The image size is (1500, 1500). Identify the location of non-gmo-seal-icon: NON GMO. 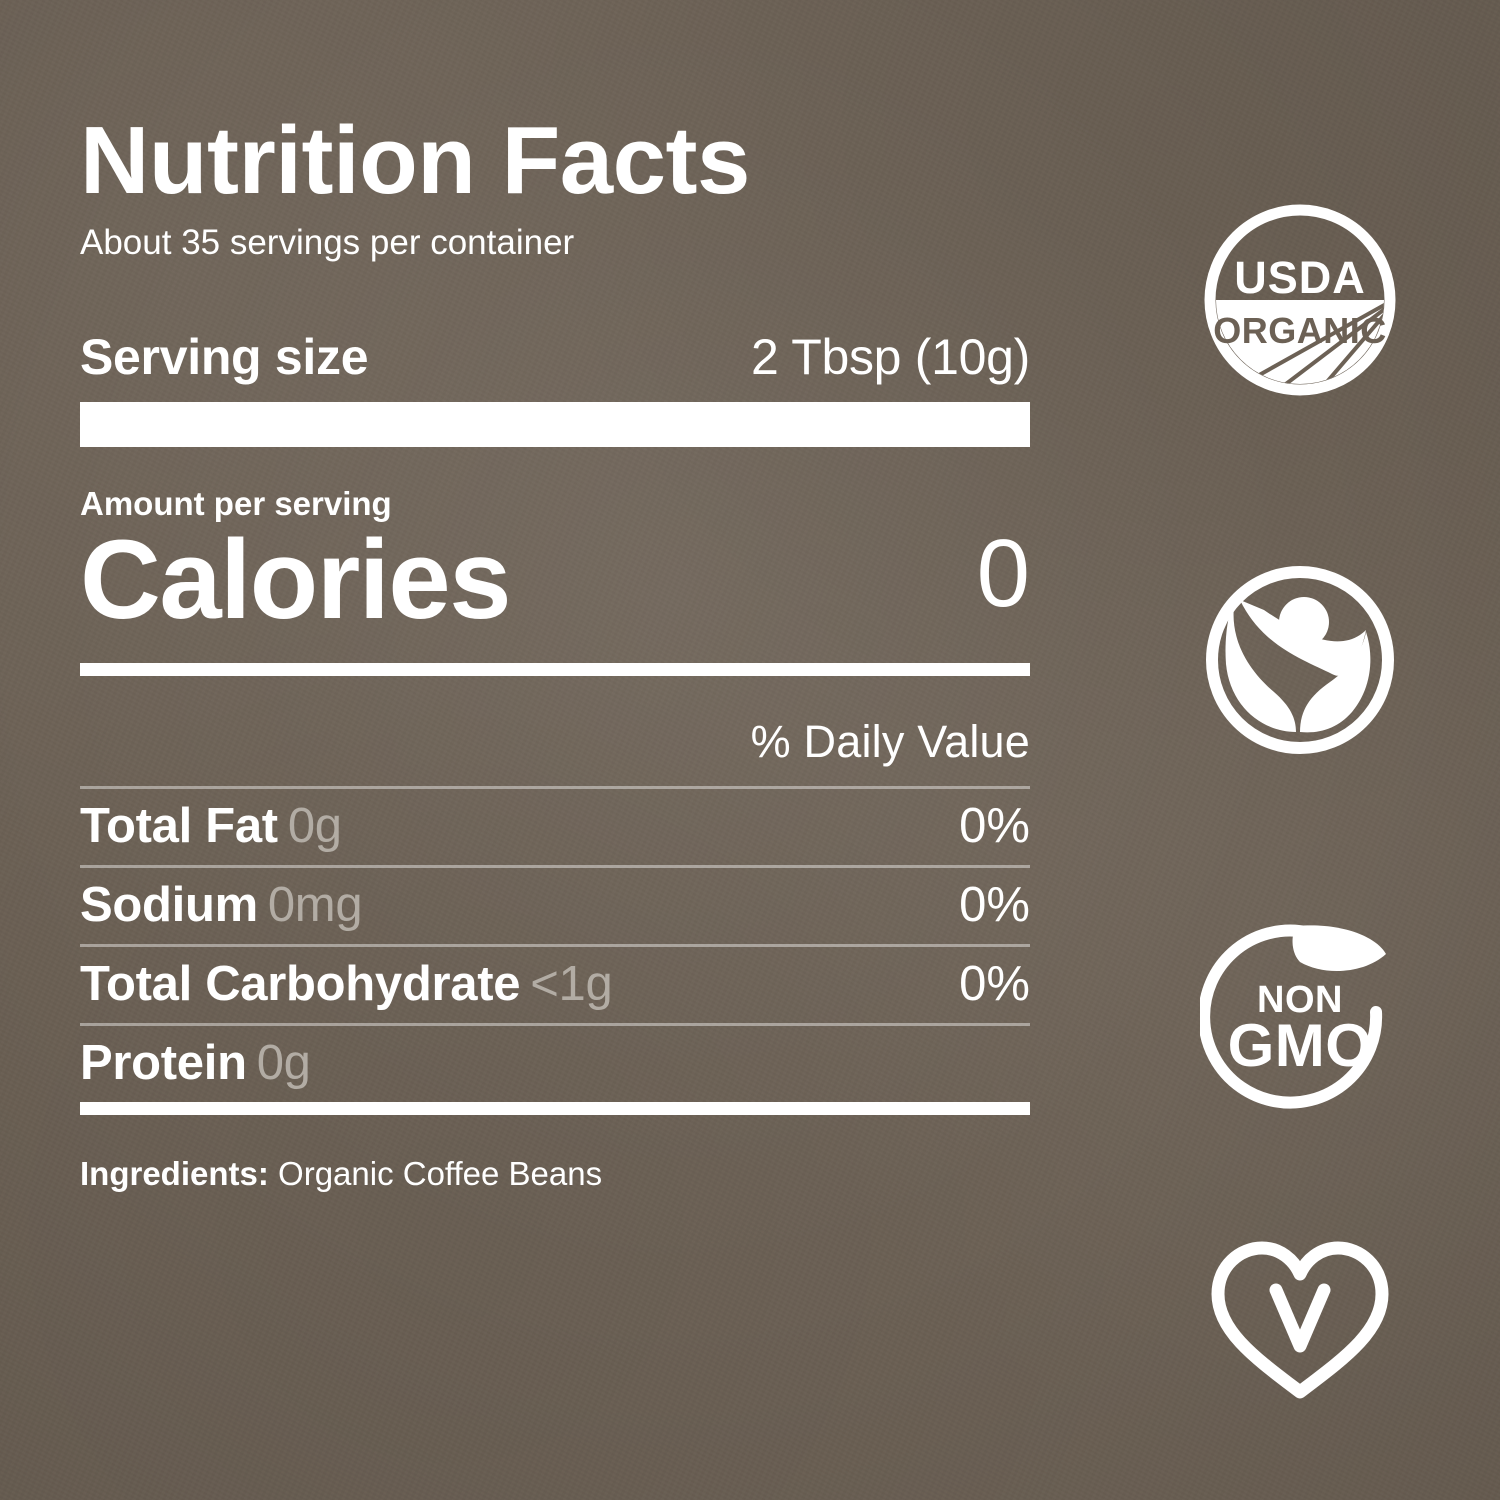
(1293, 1016).